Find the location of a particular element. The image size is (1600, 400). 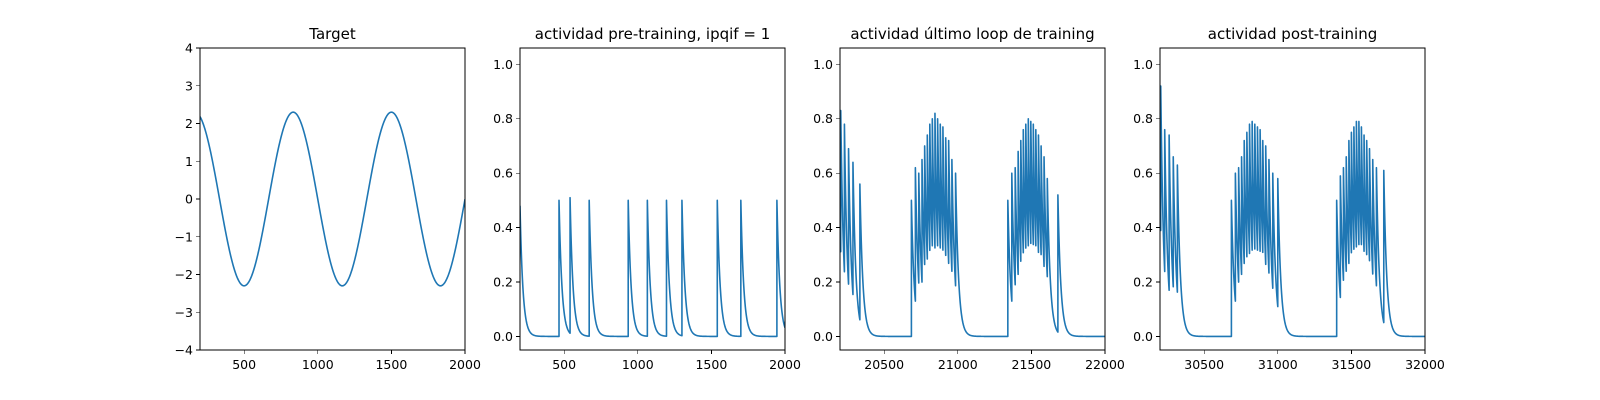

chart-title: actividad último loop de training is located at coordinates (972, 34).